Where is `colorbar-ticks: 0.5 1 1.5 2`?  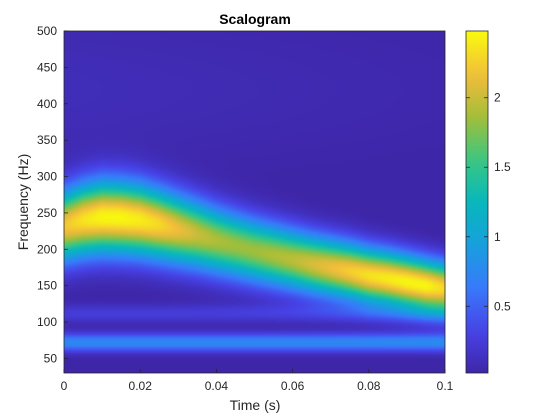
colorbar-ticks: 0.5 1 1.5 2 is located at coordinates (488, 202).